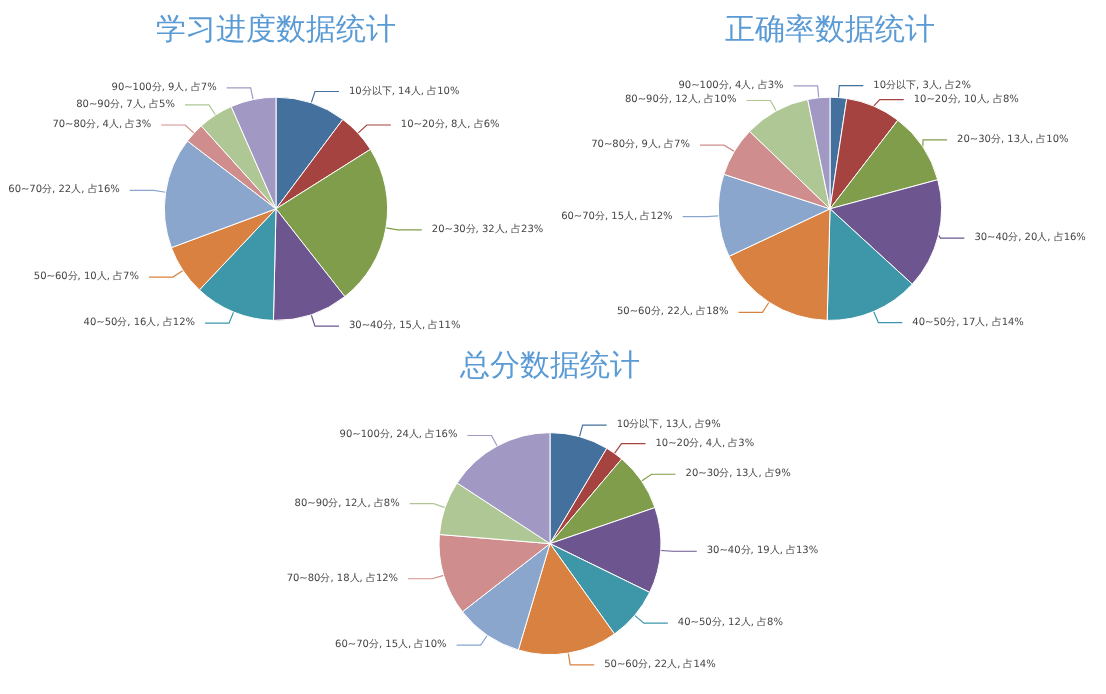  What do you see at coordinates (830, 29) in the screenshot?
I see `chart-title: 正确率数据统计` at bounding box center [830, 29].